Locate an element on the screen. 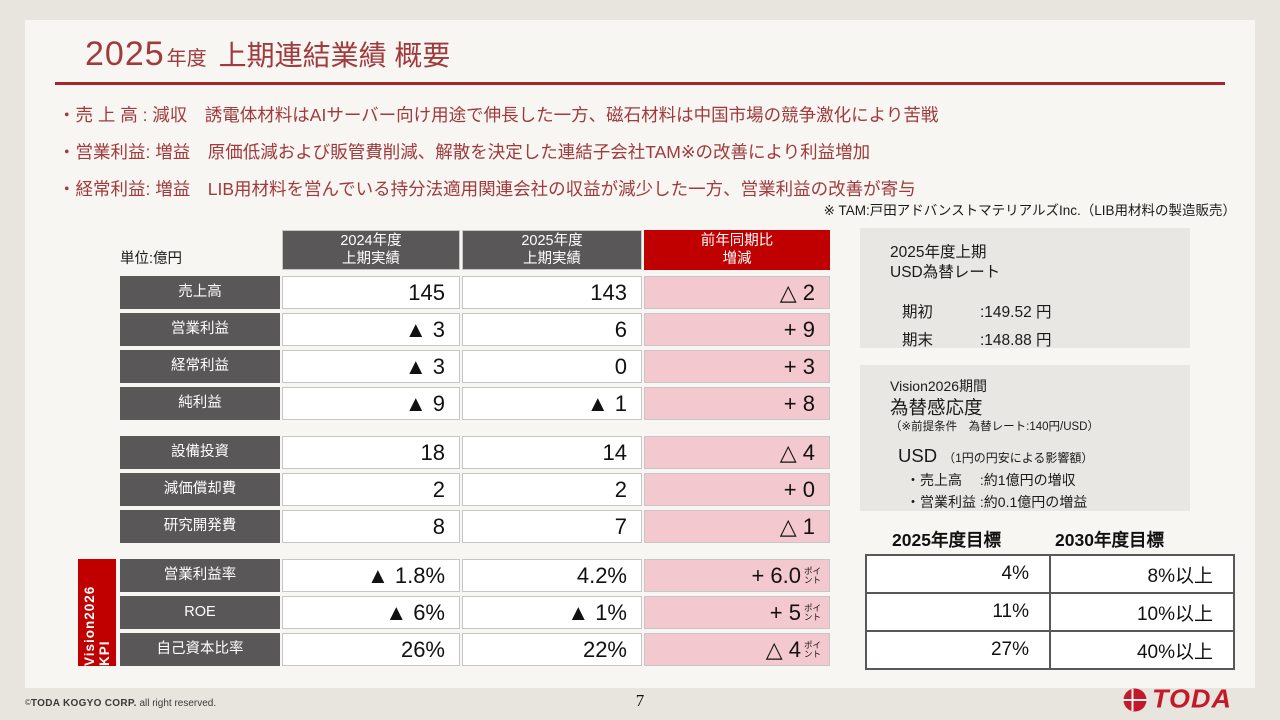 The image size is (1280, 720). currency-note: （1円の円安による影響額） is located at coordinates (1018, 458).